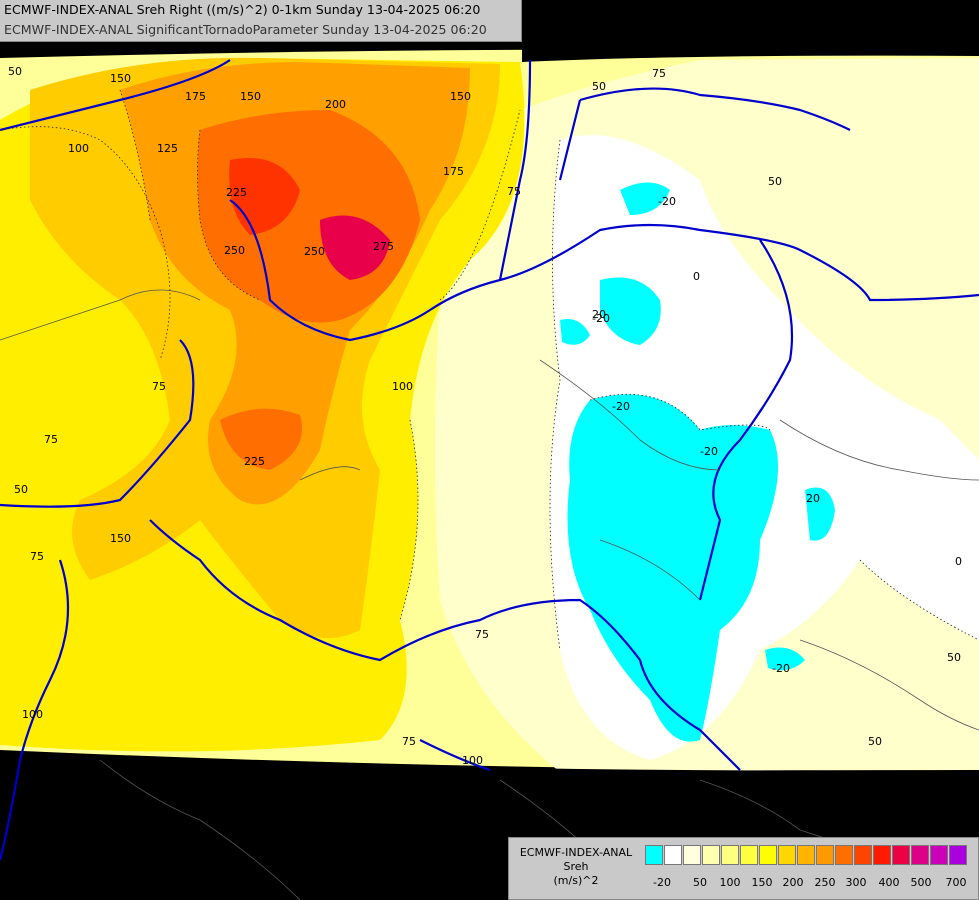  What do you see at coordinates (921, 882) in the screenshot?
I see `legend-tick-label: 500` at bounding box center [921, 882].